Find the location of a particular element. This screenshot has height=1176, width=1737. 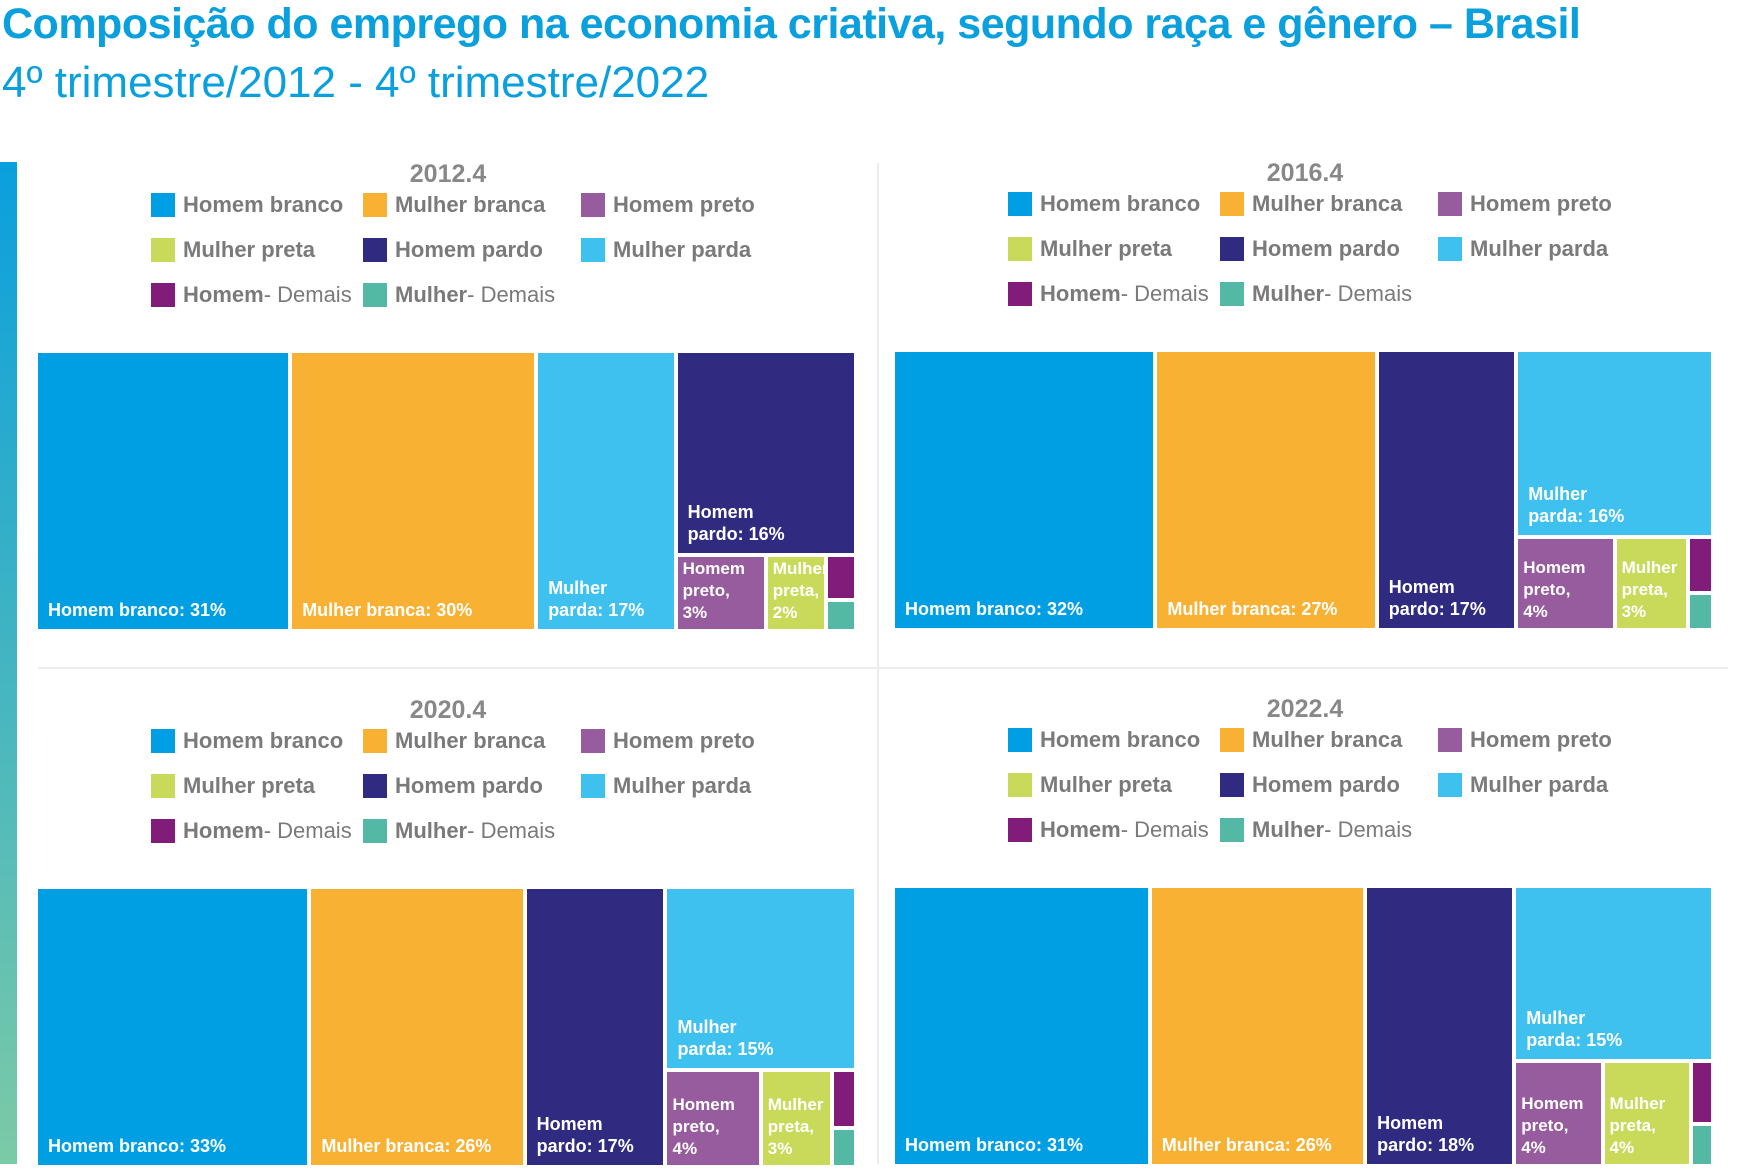

treemap-cell-mulher-preta: Mulher preta, 2% is located at coordinates (798, 592).